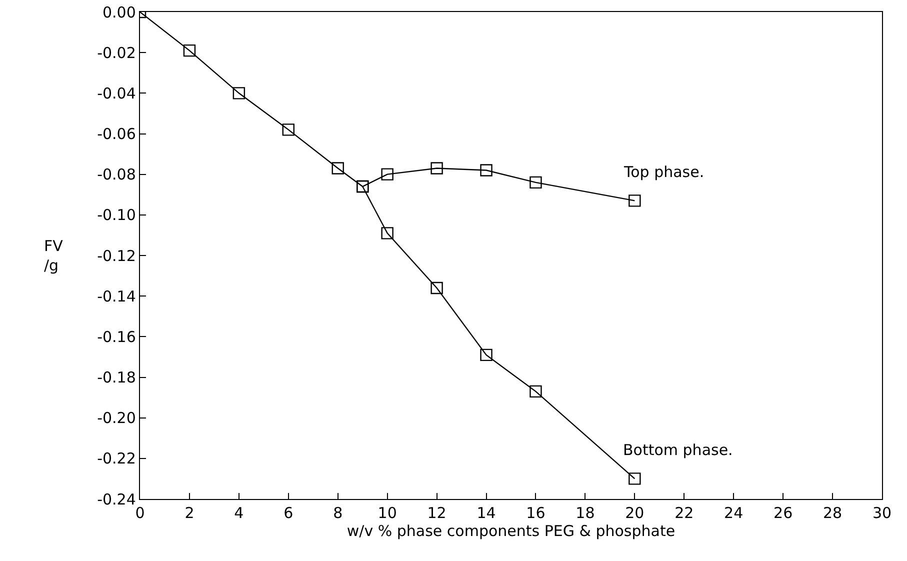 The height and width of the screenshot is (561, 907). Describe the element at coordinates (436, 513) in the screenshot. I see `x-tick-label: 12` at that location.